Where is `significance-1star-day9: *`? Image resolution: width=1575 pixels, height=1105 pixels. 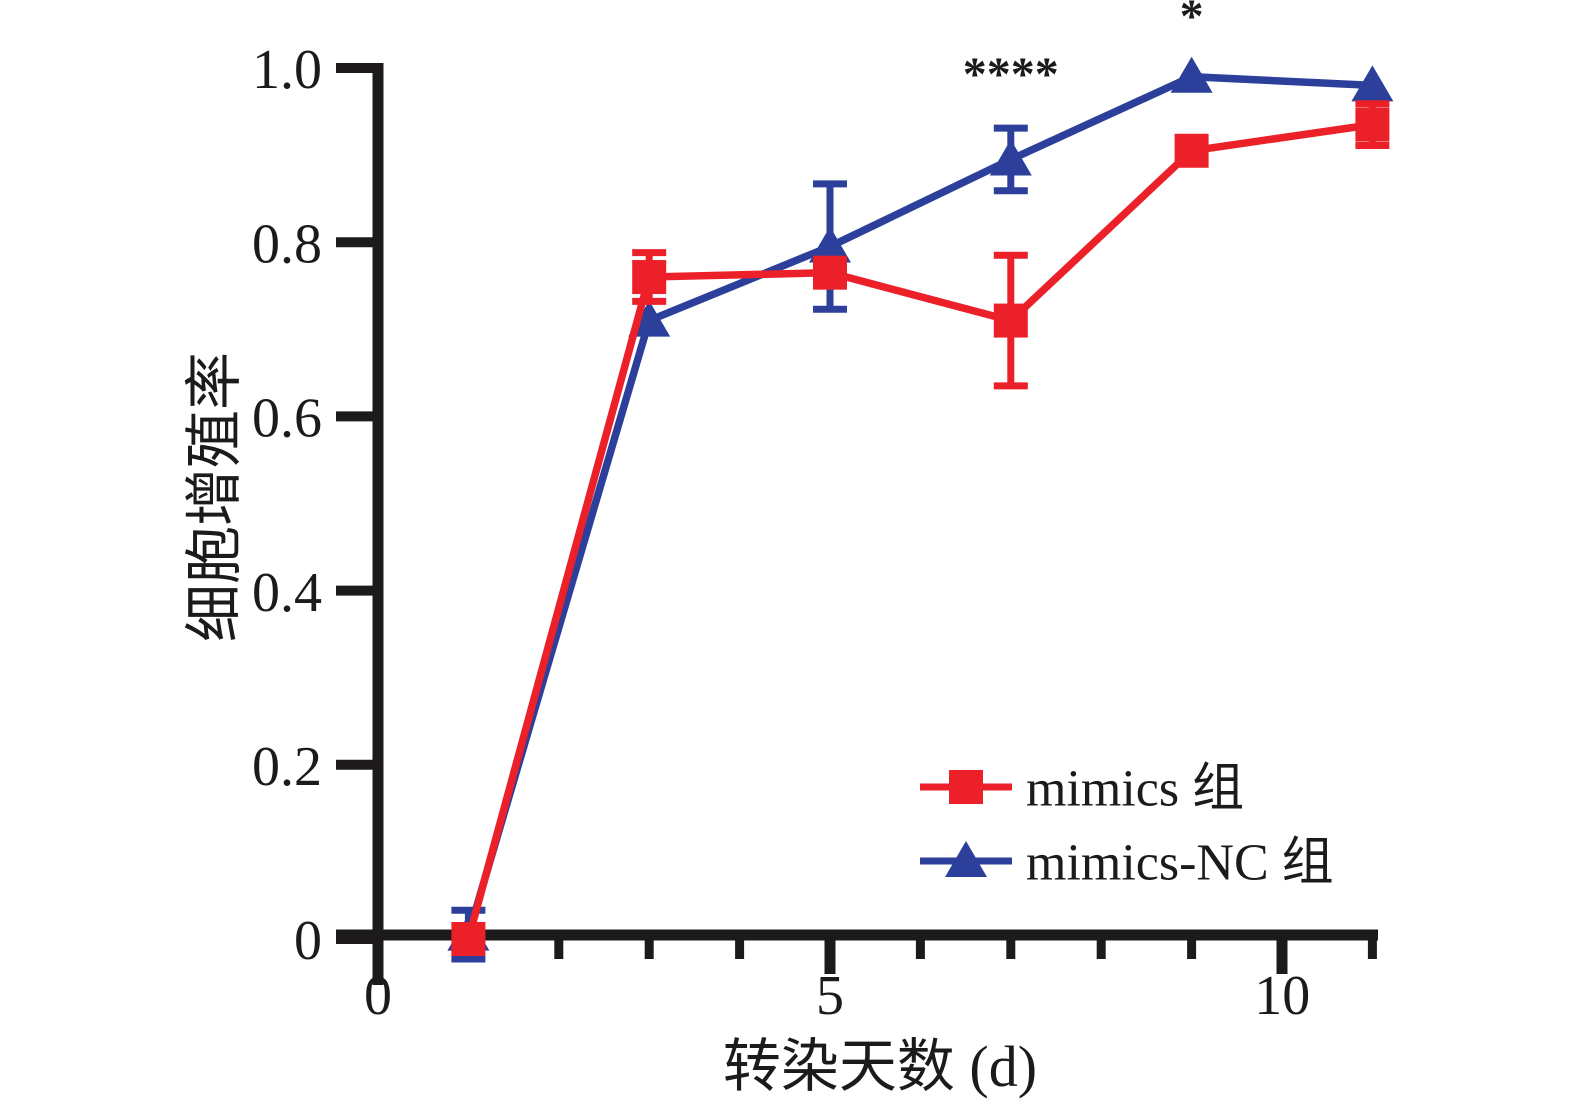 significance-1star-day9: * is located at coordinates (1192, 21).